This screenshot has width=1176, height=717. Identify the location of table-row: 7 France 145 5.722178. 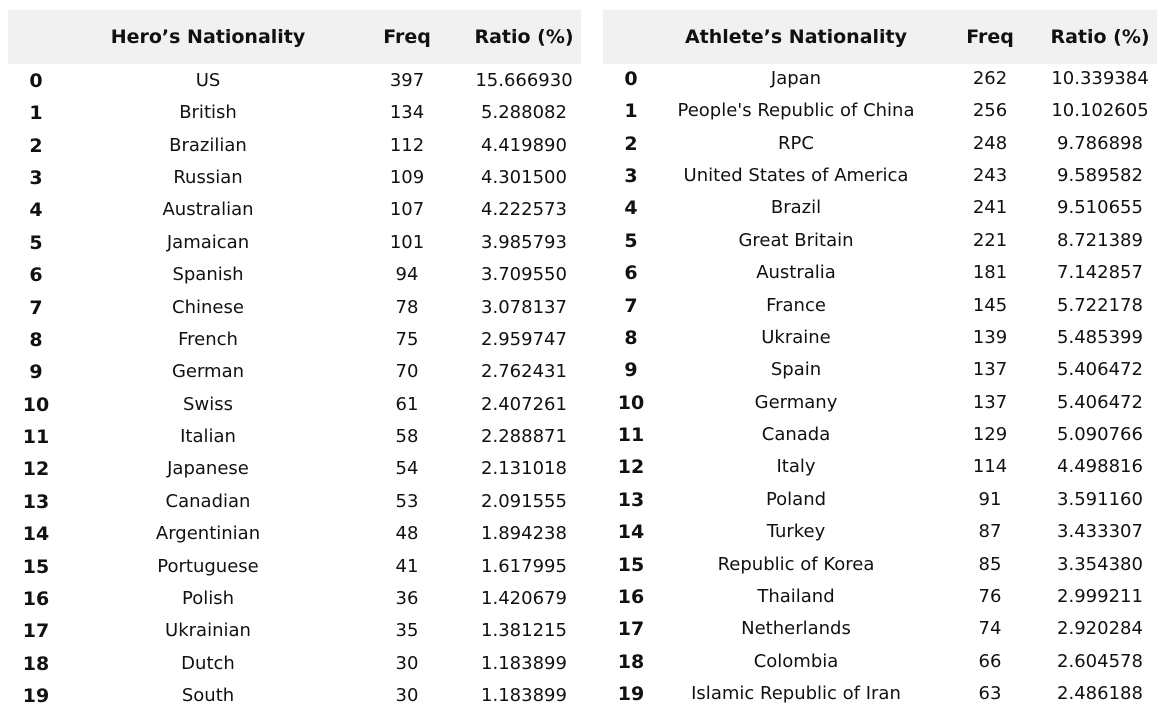
(880, 306).